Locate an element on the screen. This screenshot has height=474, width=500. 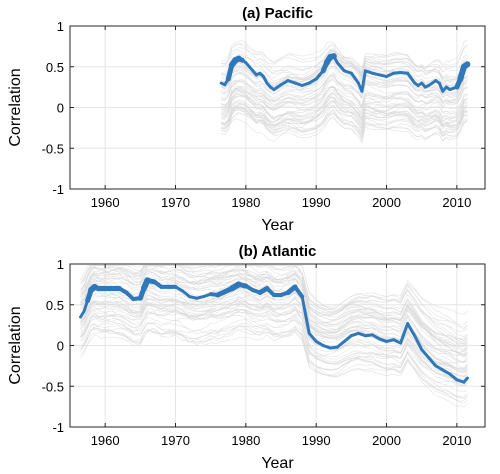
chart-title: (a) Pacific is located at coordinates (277, 13).